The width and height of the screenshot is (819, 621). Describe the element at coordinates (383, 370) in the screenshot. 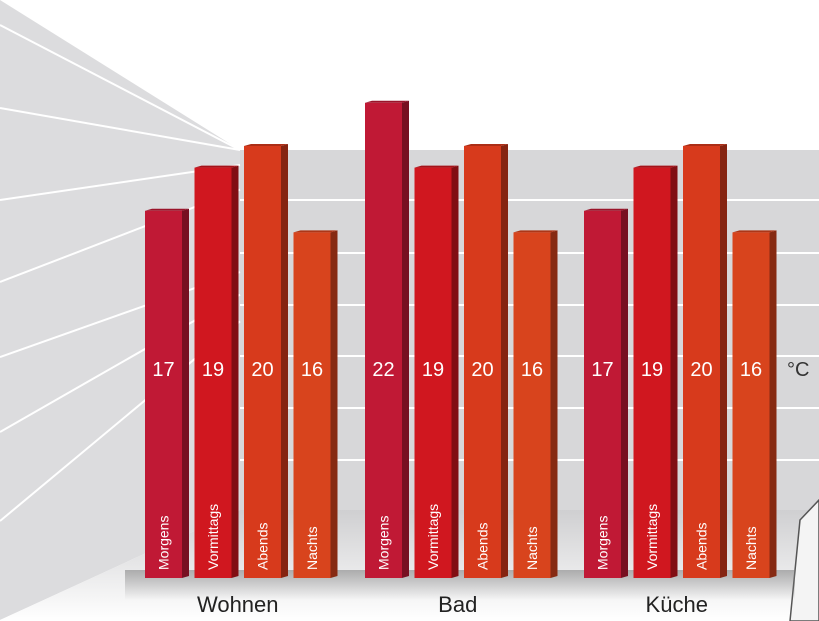

I see `bar-value-label: 22` at that location.